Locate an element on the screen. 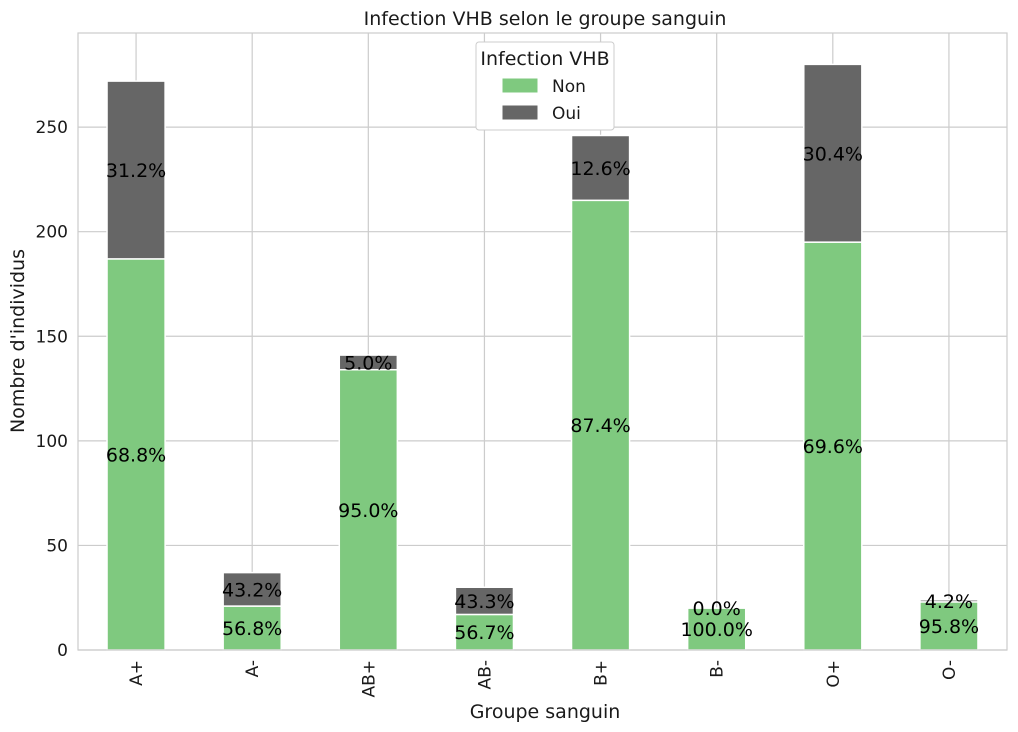 Image resolution: width=1018 pixels, height=732 pixels. x-tick-label: A+ is located at coordinates (137, 673).